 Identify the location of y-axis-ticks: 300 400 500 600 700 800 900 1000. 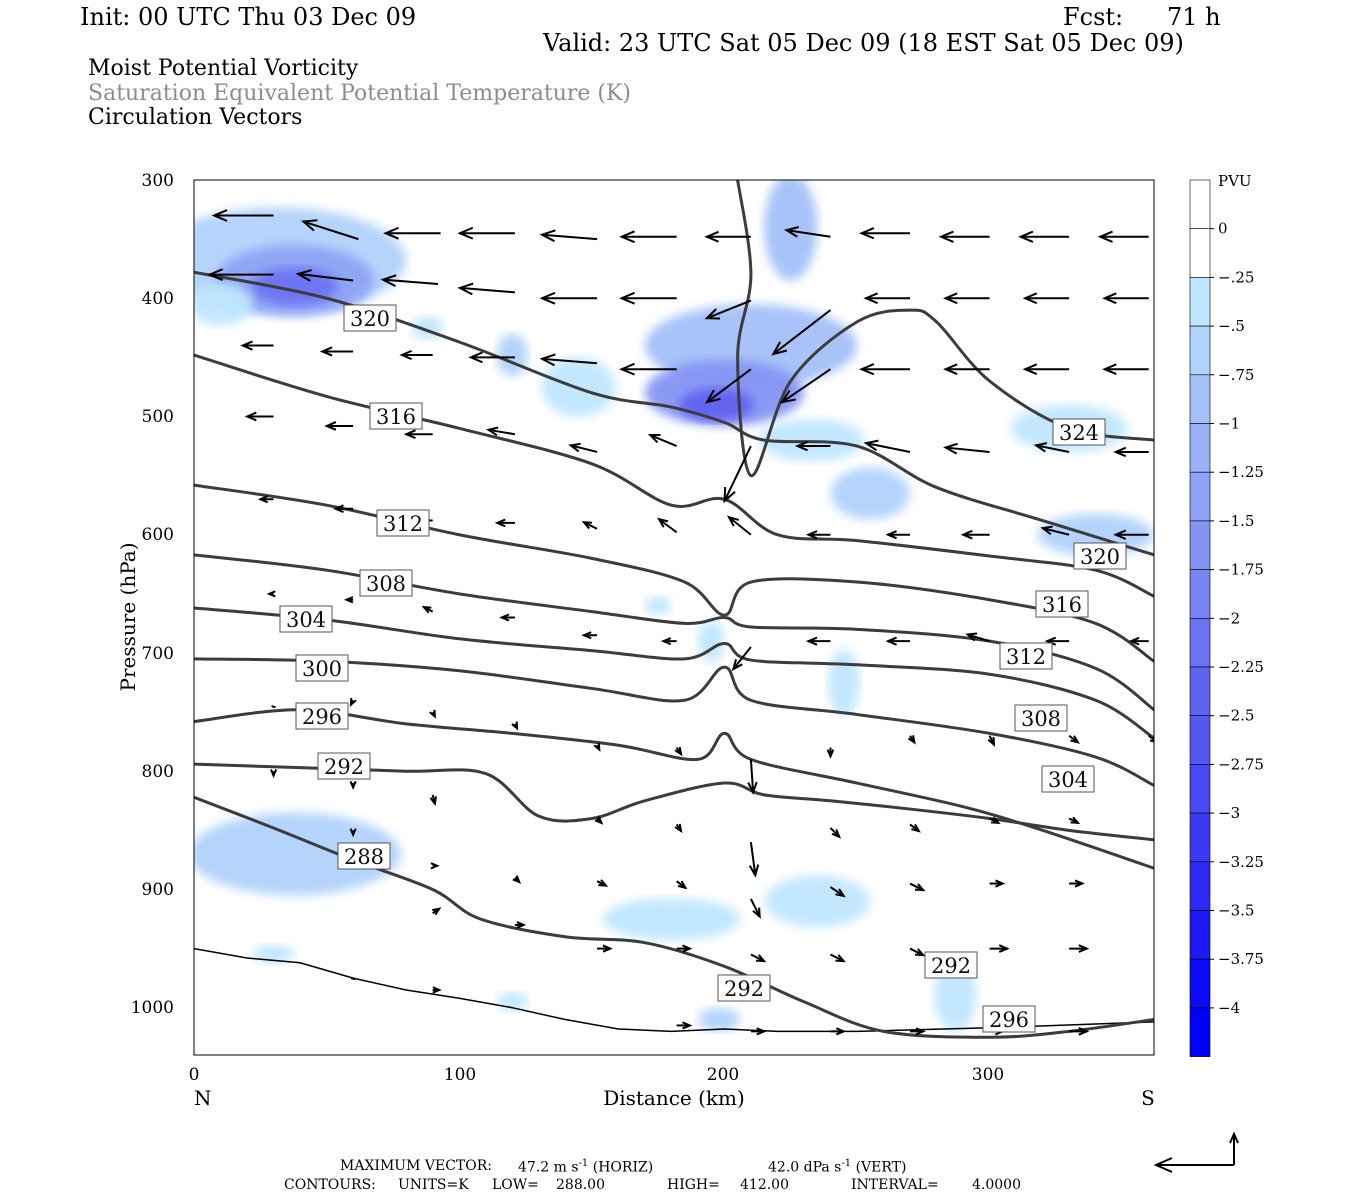
(152, 594).